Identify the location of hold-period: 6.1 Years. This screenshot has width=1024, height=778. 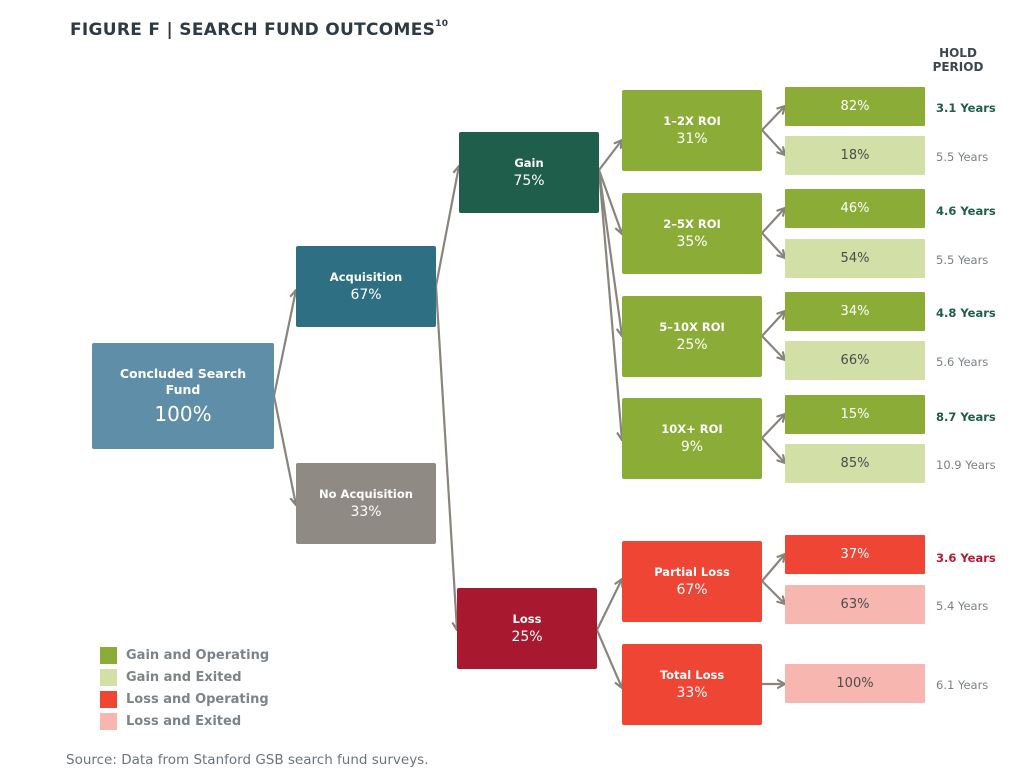
(962, 685).